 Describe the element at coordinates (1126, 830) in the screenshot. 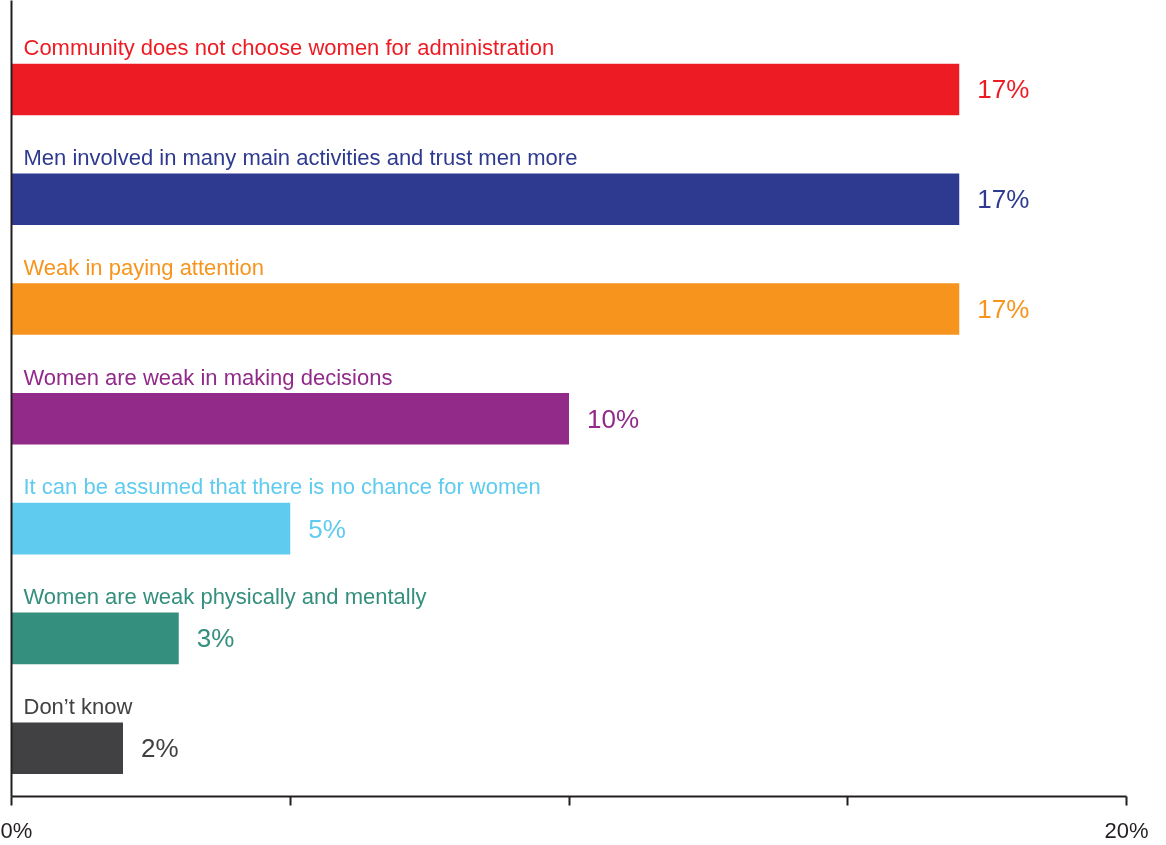

I see `x-tick-label: 20%` at that location.